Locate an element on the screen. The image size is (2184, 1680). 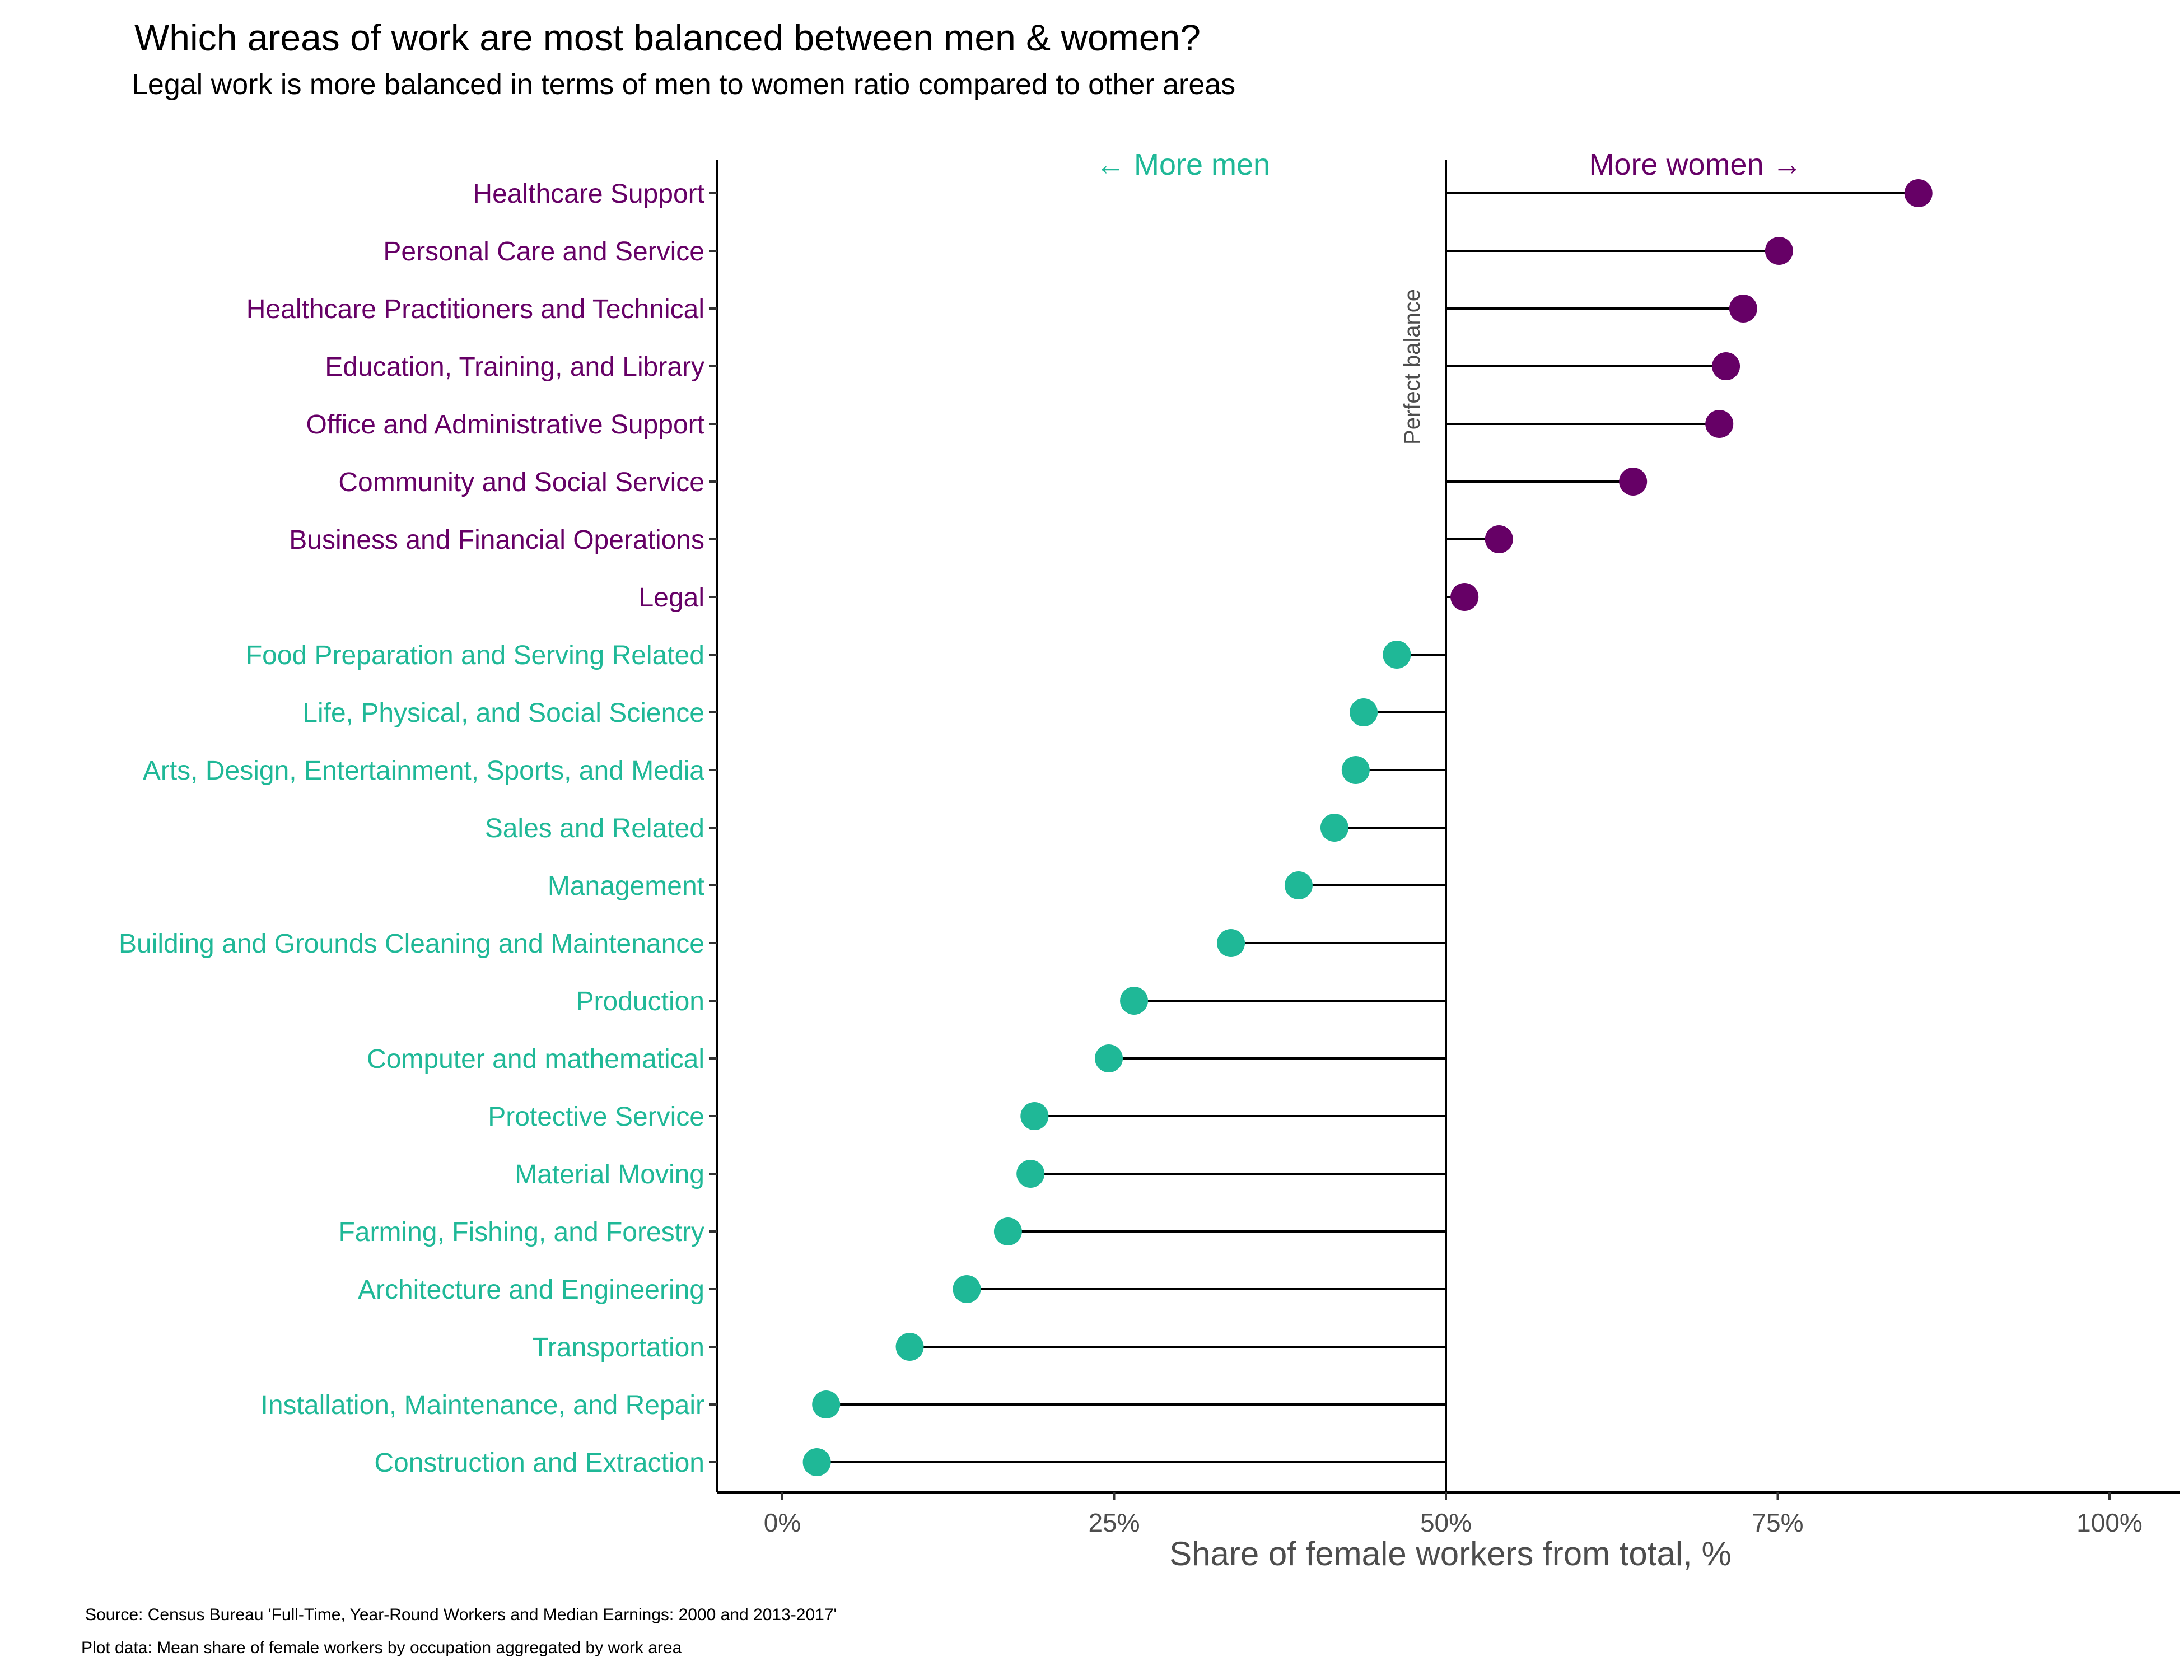
category-label: Protective Service is located at coordinates (596, 1117).